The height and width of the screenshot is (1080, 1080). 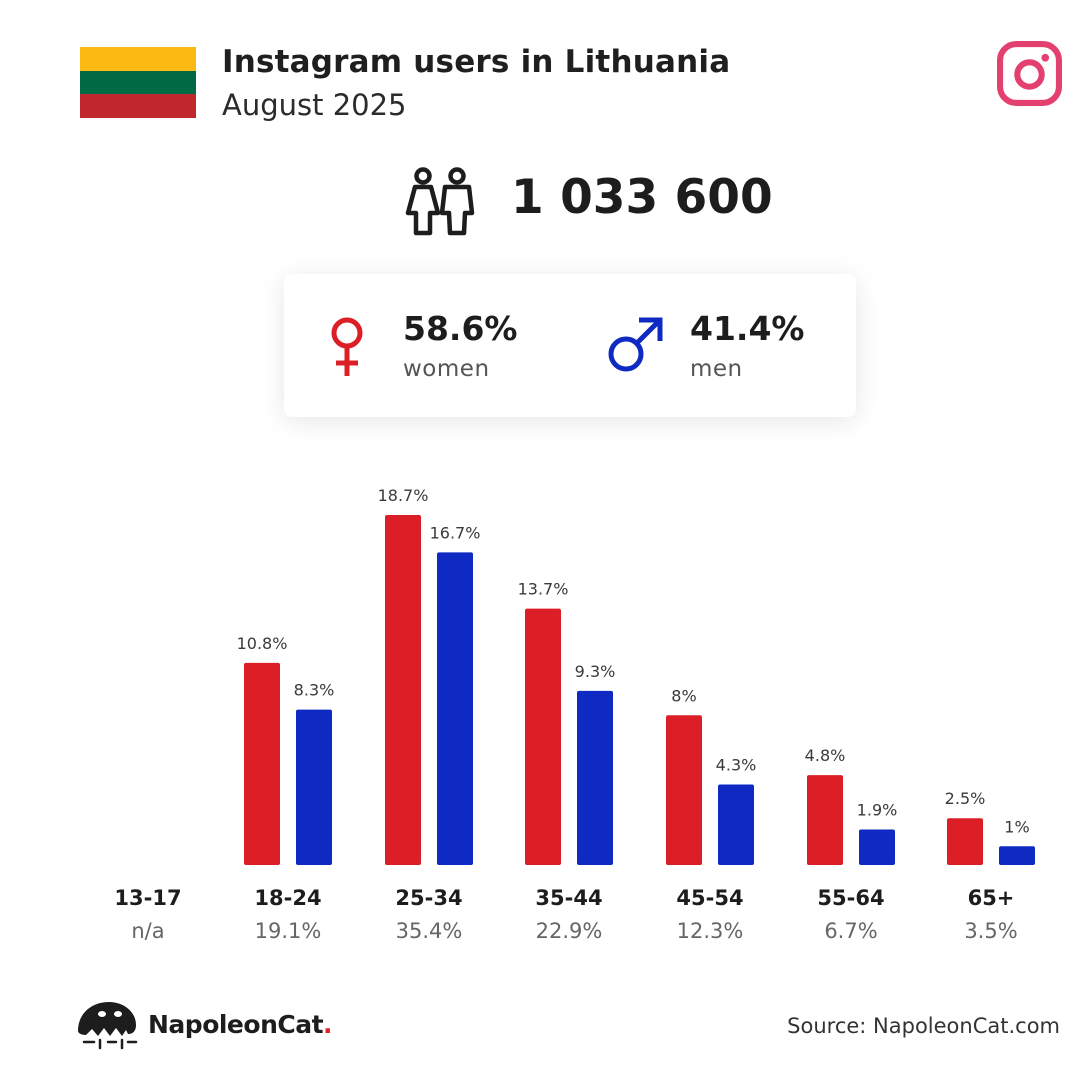 I want to click on people-icon, so click(x=440, y=201).